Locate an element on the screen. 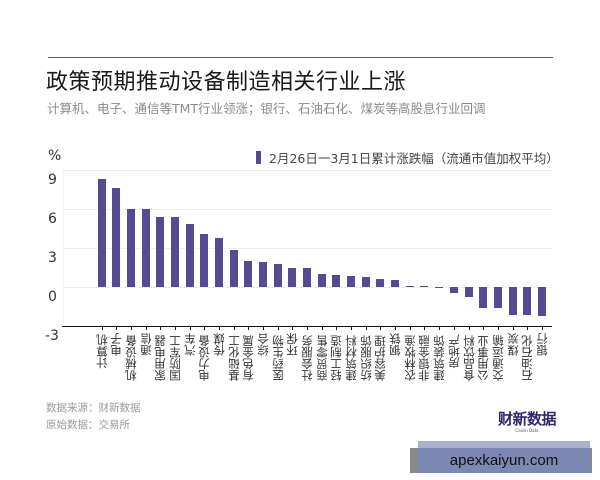 Image resolution: width=600 pixels, height=480 pixels. x-tick-label: 家用电器 is located at coordinates (160, 358).